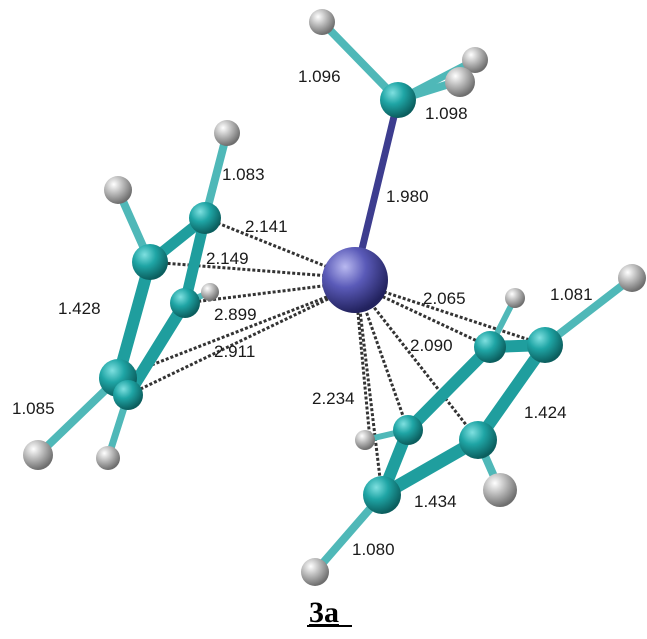 This screenshot has width=647, height=639. I want to click on label-cc-right-1: 1.424, so click(545, 412).